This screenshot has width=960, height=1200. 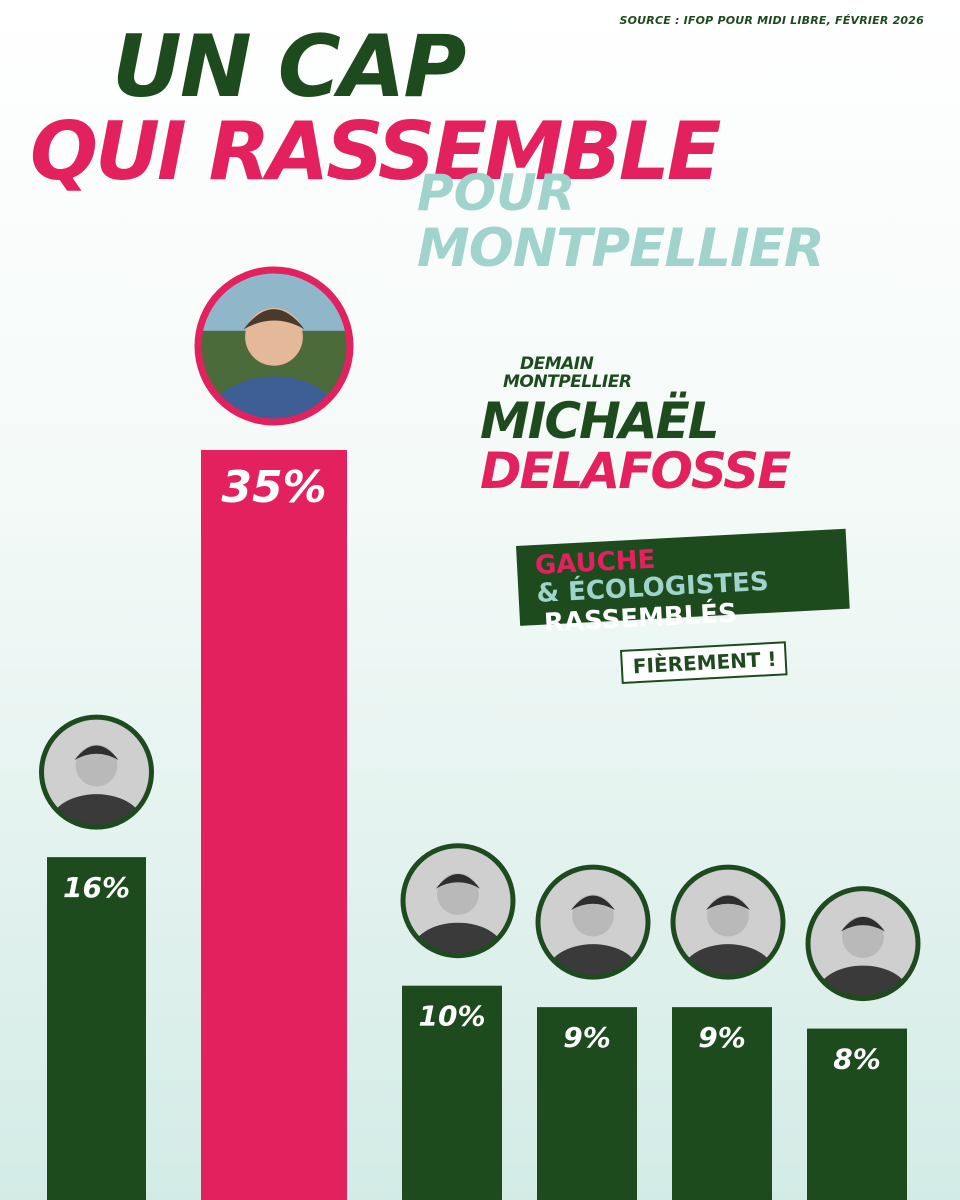 I want to click on bar-value-label-2: 10%, so click(x=451, y=1016).